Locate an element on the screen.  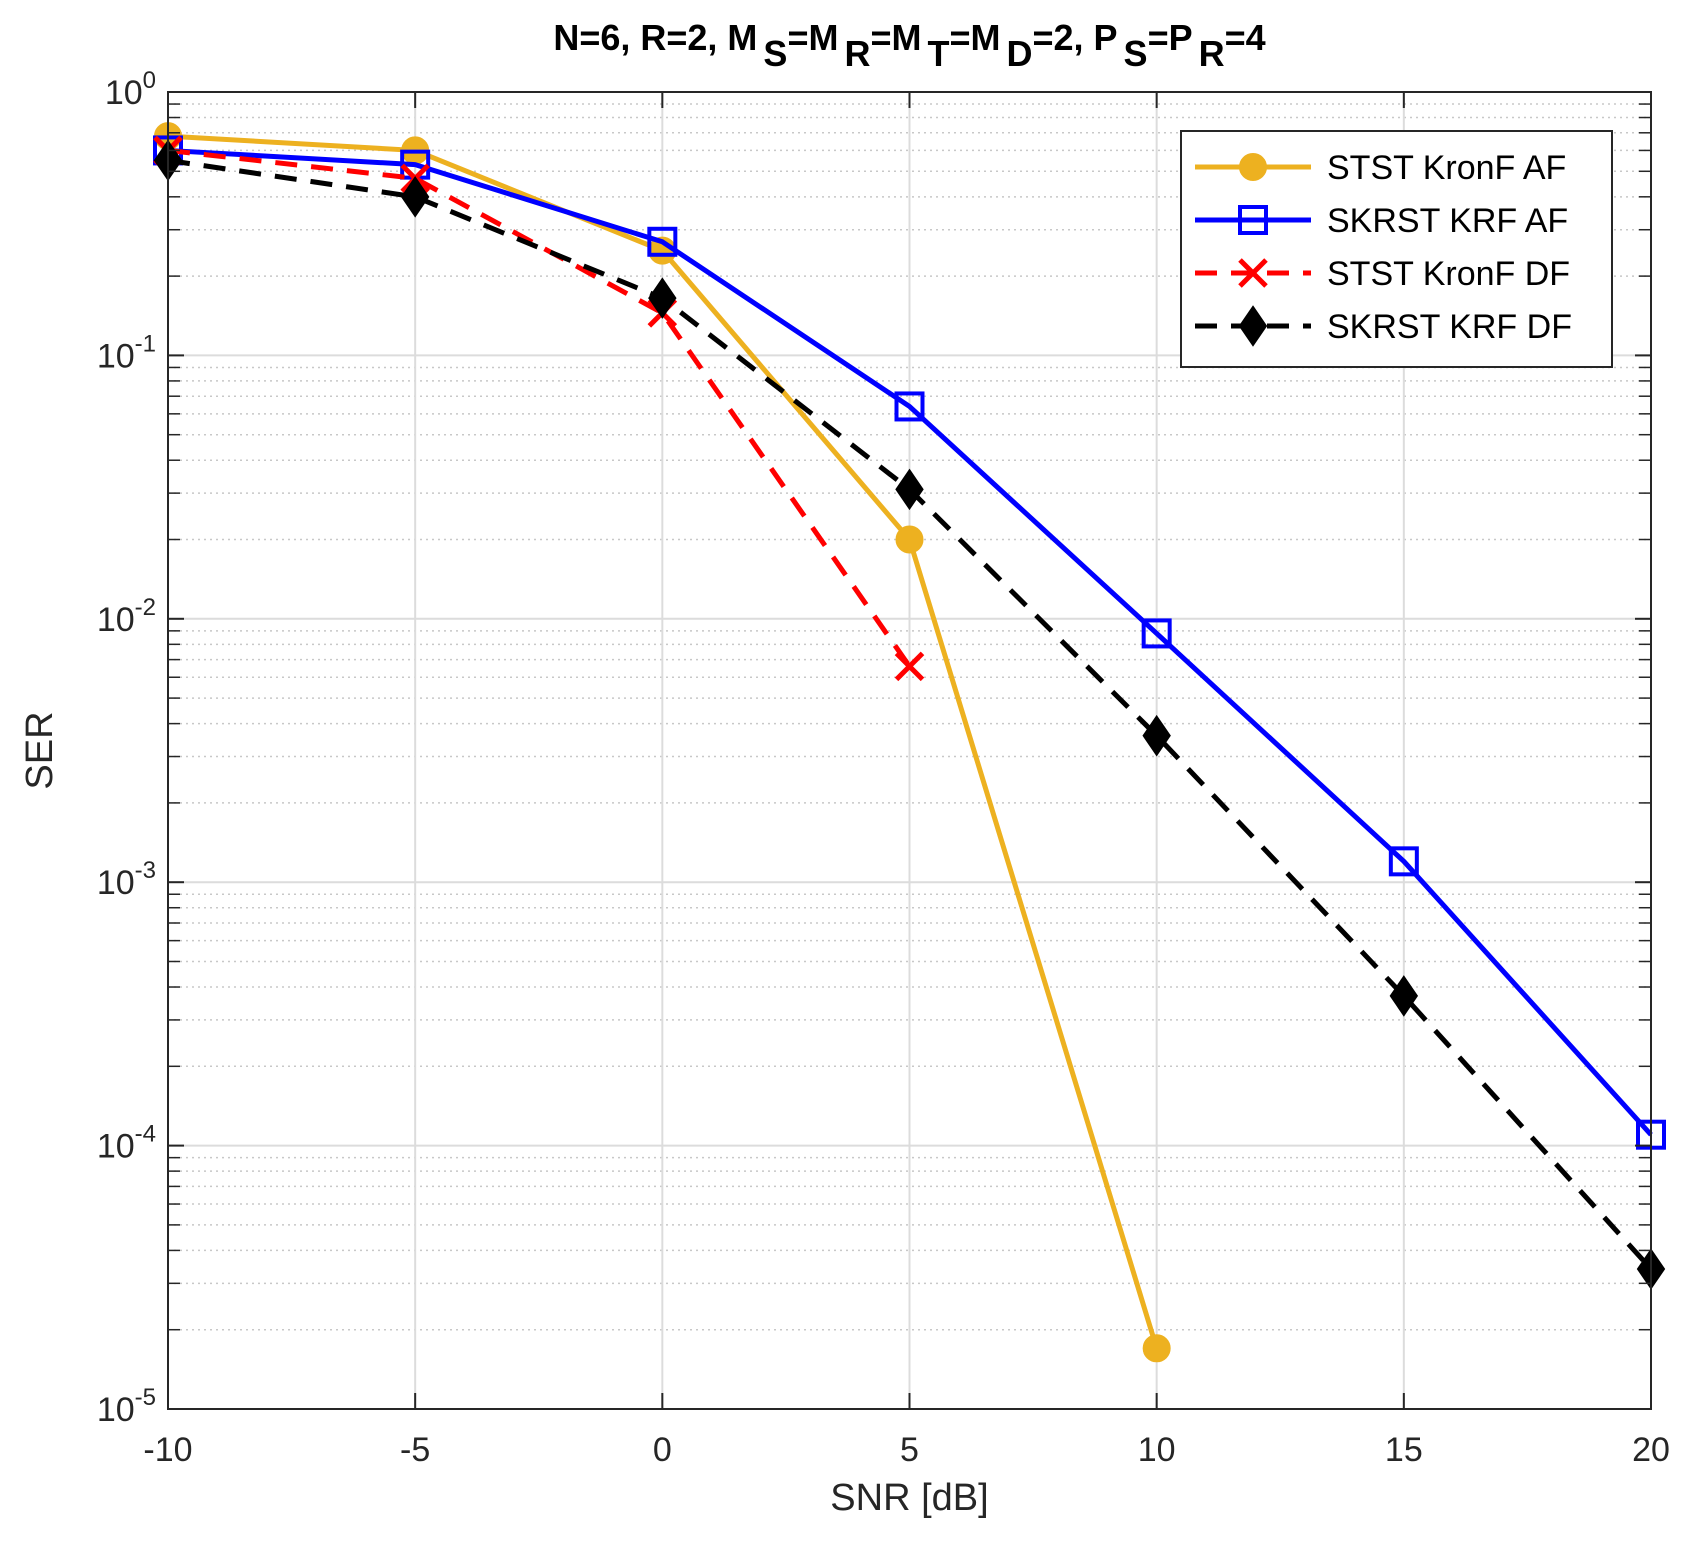
legend-label: STST KronF DF is located at coordinates (1448, 274).